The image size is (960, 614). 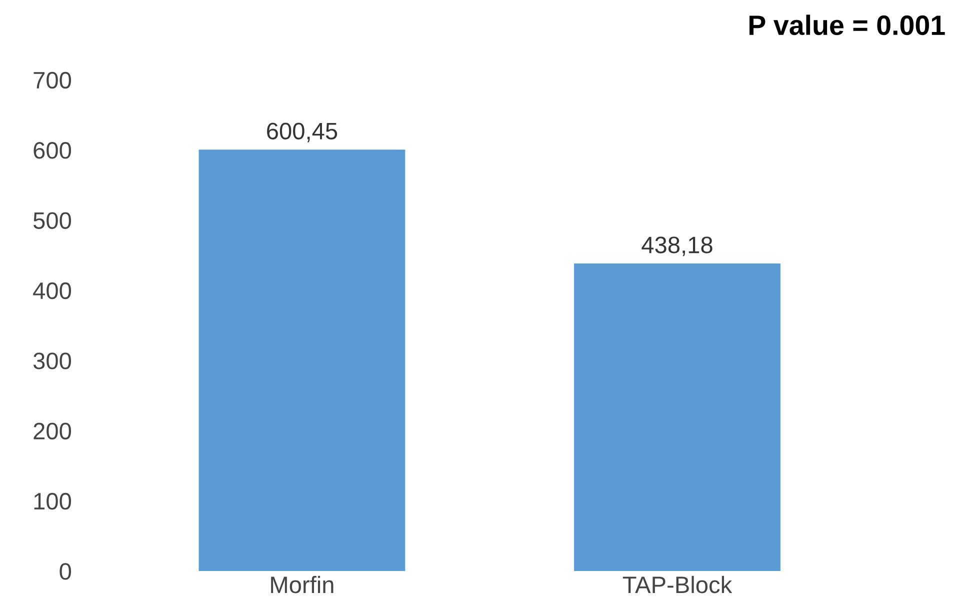 What do you see at coordinates (53, 150) in the screenshot?
I see `y-tick-label: 600` at bounding box center [53, 150].